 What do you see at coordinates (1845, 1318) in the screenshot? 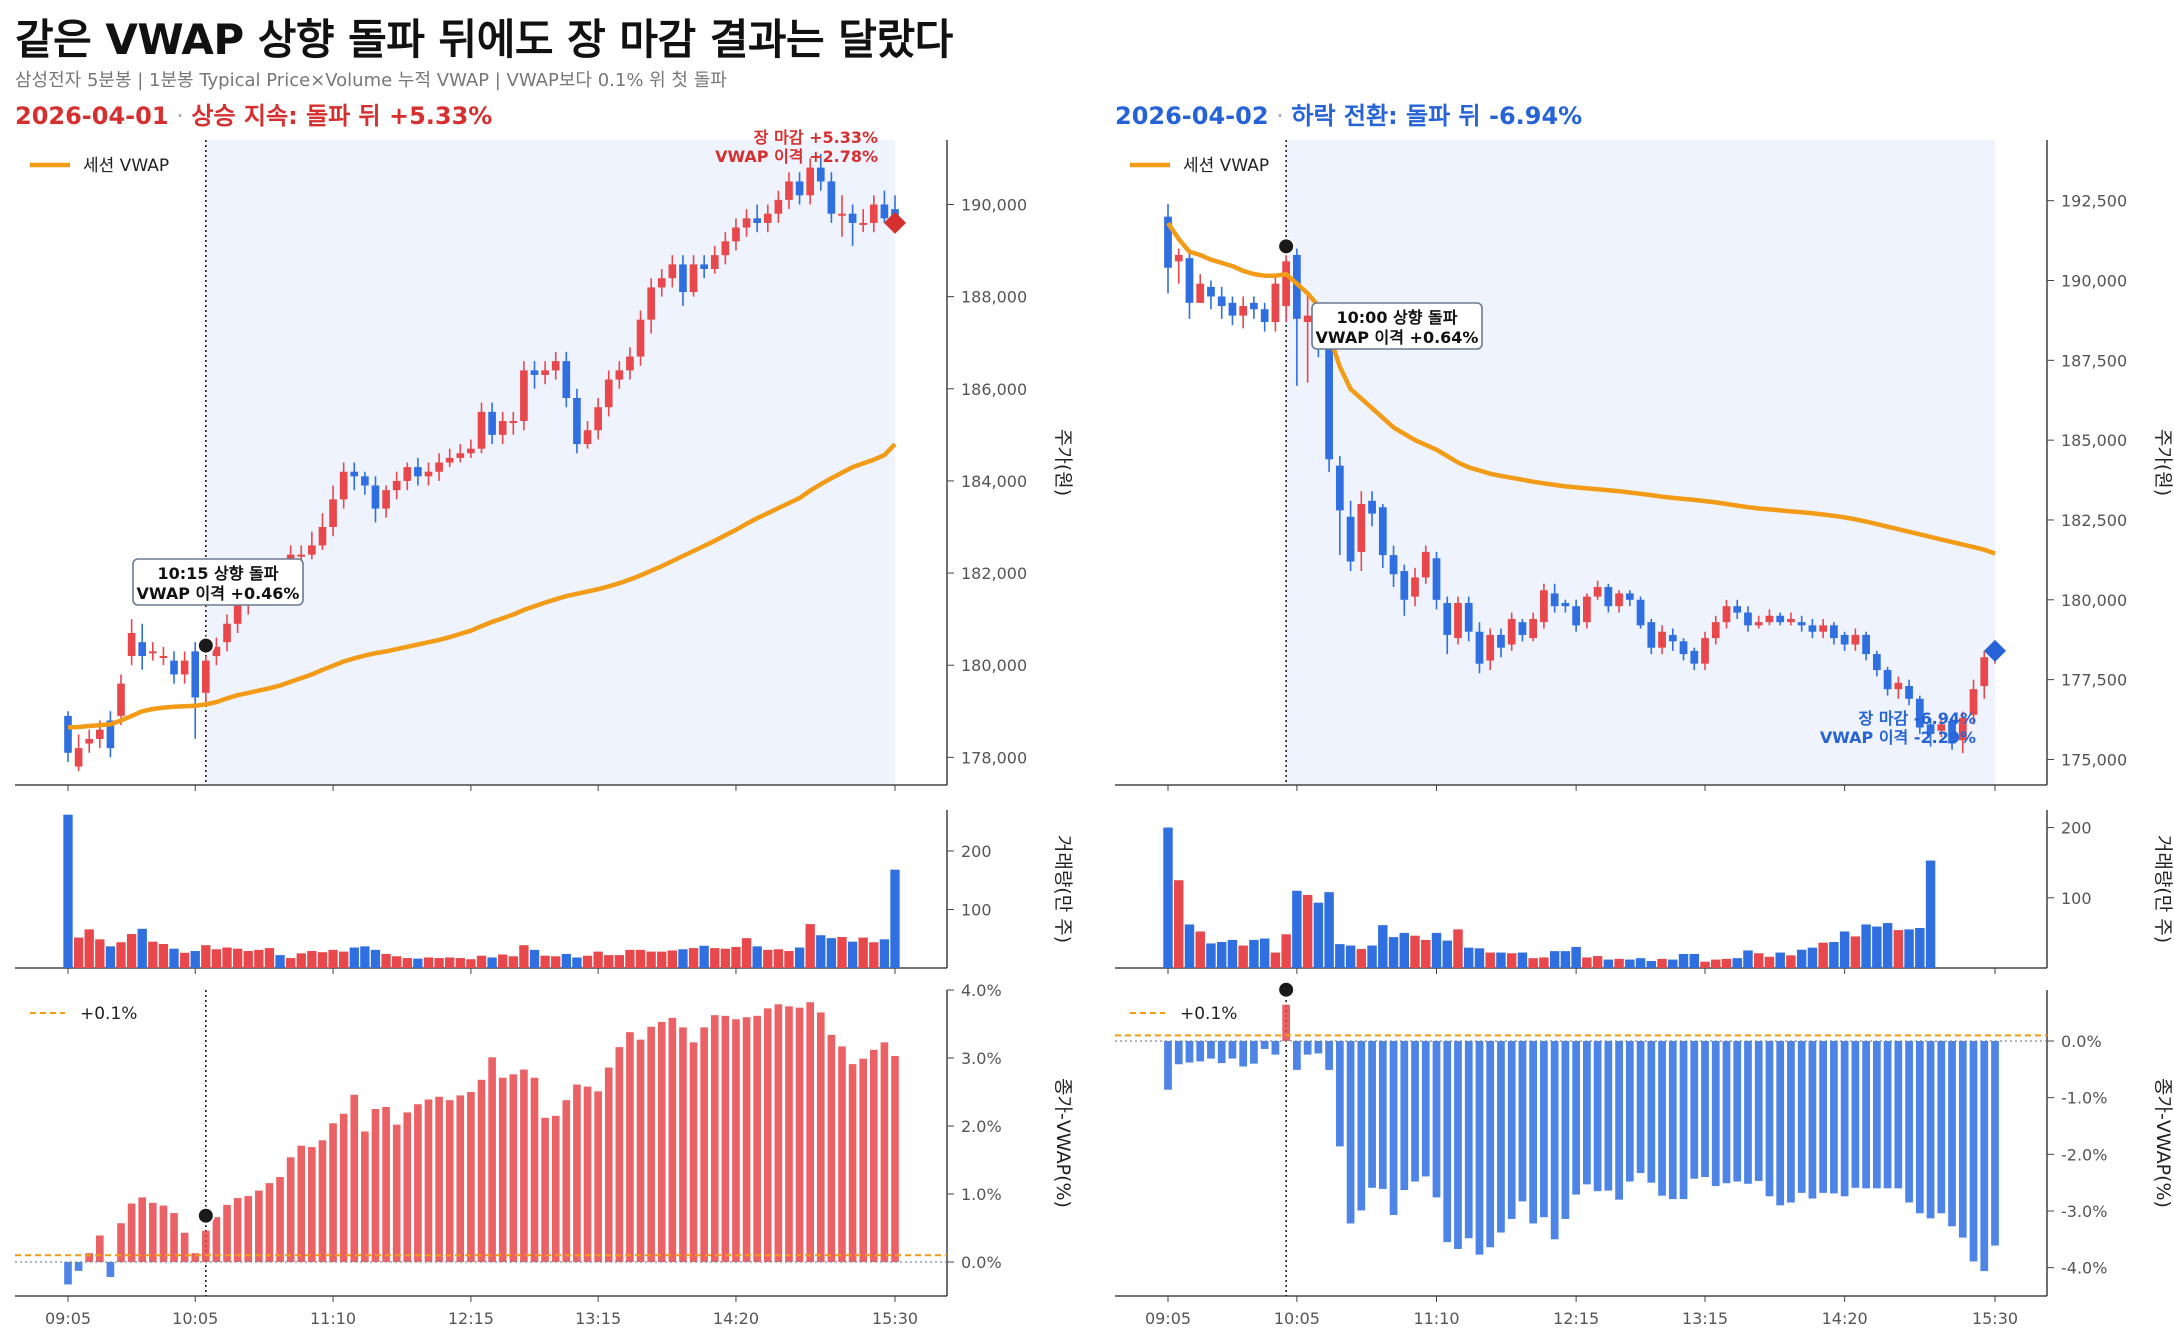
I see `right-x-tick-label: 14:20` at bounding box center [1845, 1318].